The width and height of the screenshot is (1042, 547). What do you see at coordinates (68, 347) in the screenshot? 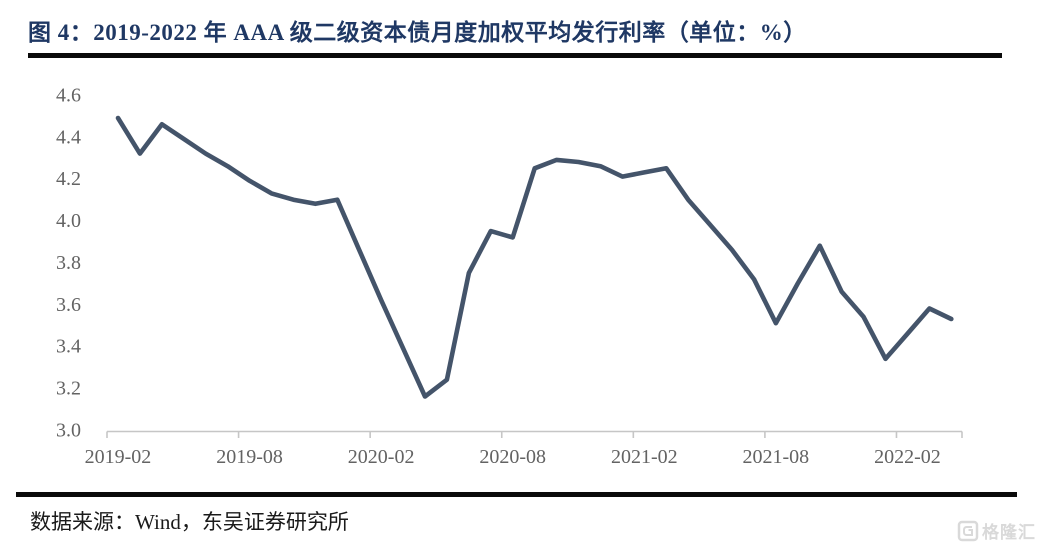
I see `y-tick-label: 3.4` at bounding box center [68, 347].